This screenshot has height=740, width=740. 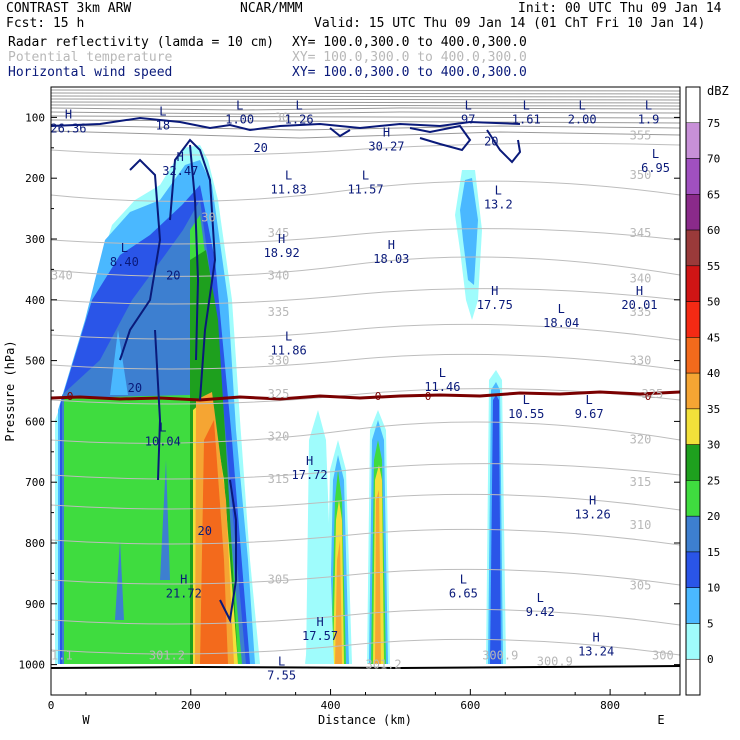 I want to click on colorbar-level-label: 75, so click(x=713, y=123).